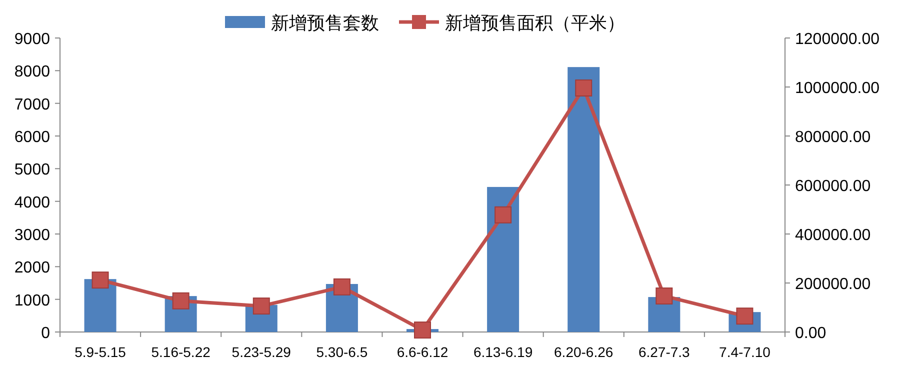 This screenshot has height=381, width=900. What do you see at coordinates (584, 352) in the screenshot?
I see `x-tick-label: 6.20-6.26` at bounding box center [584, 352].